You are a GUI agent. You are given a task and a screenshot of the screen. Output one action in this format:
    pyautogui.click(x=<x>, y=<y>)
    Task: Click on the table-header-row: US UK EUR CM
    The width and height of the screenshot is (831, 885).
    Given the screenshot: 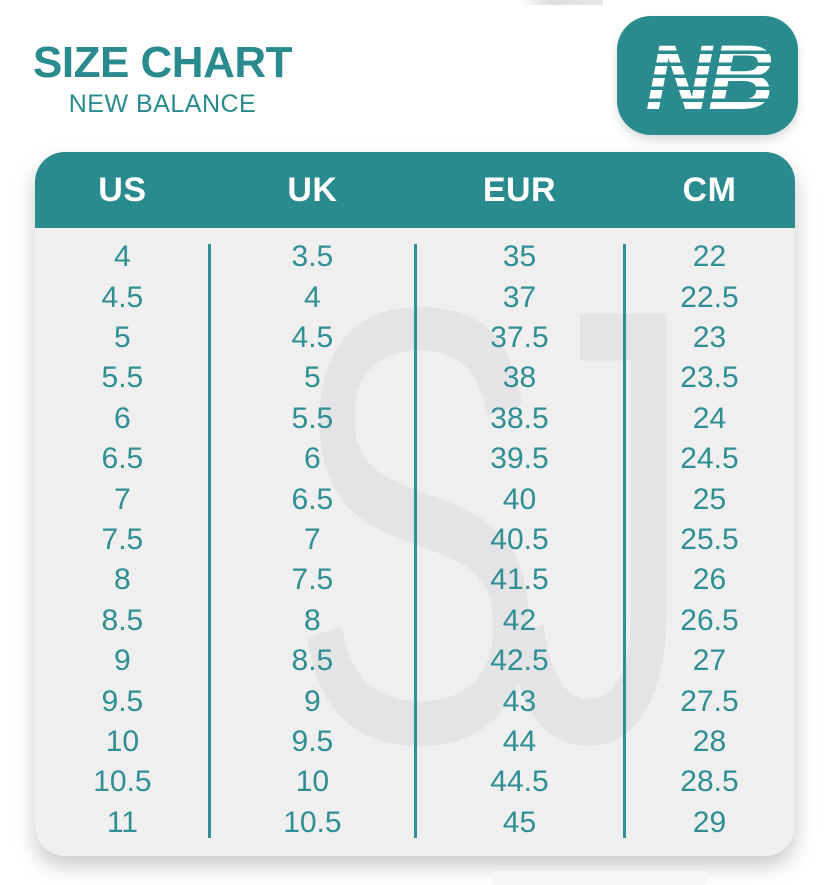 What is the action you would take?
    pyautogui.click(x=415, y=190)
    